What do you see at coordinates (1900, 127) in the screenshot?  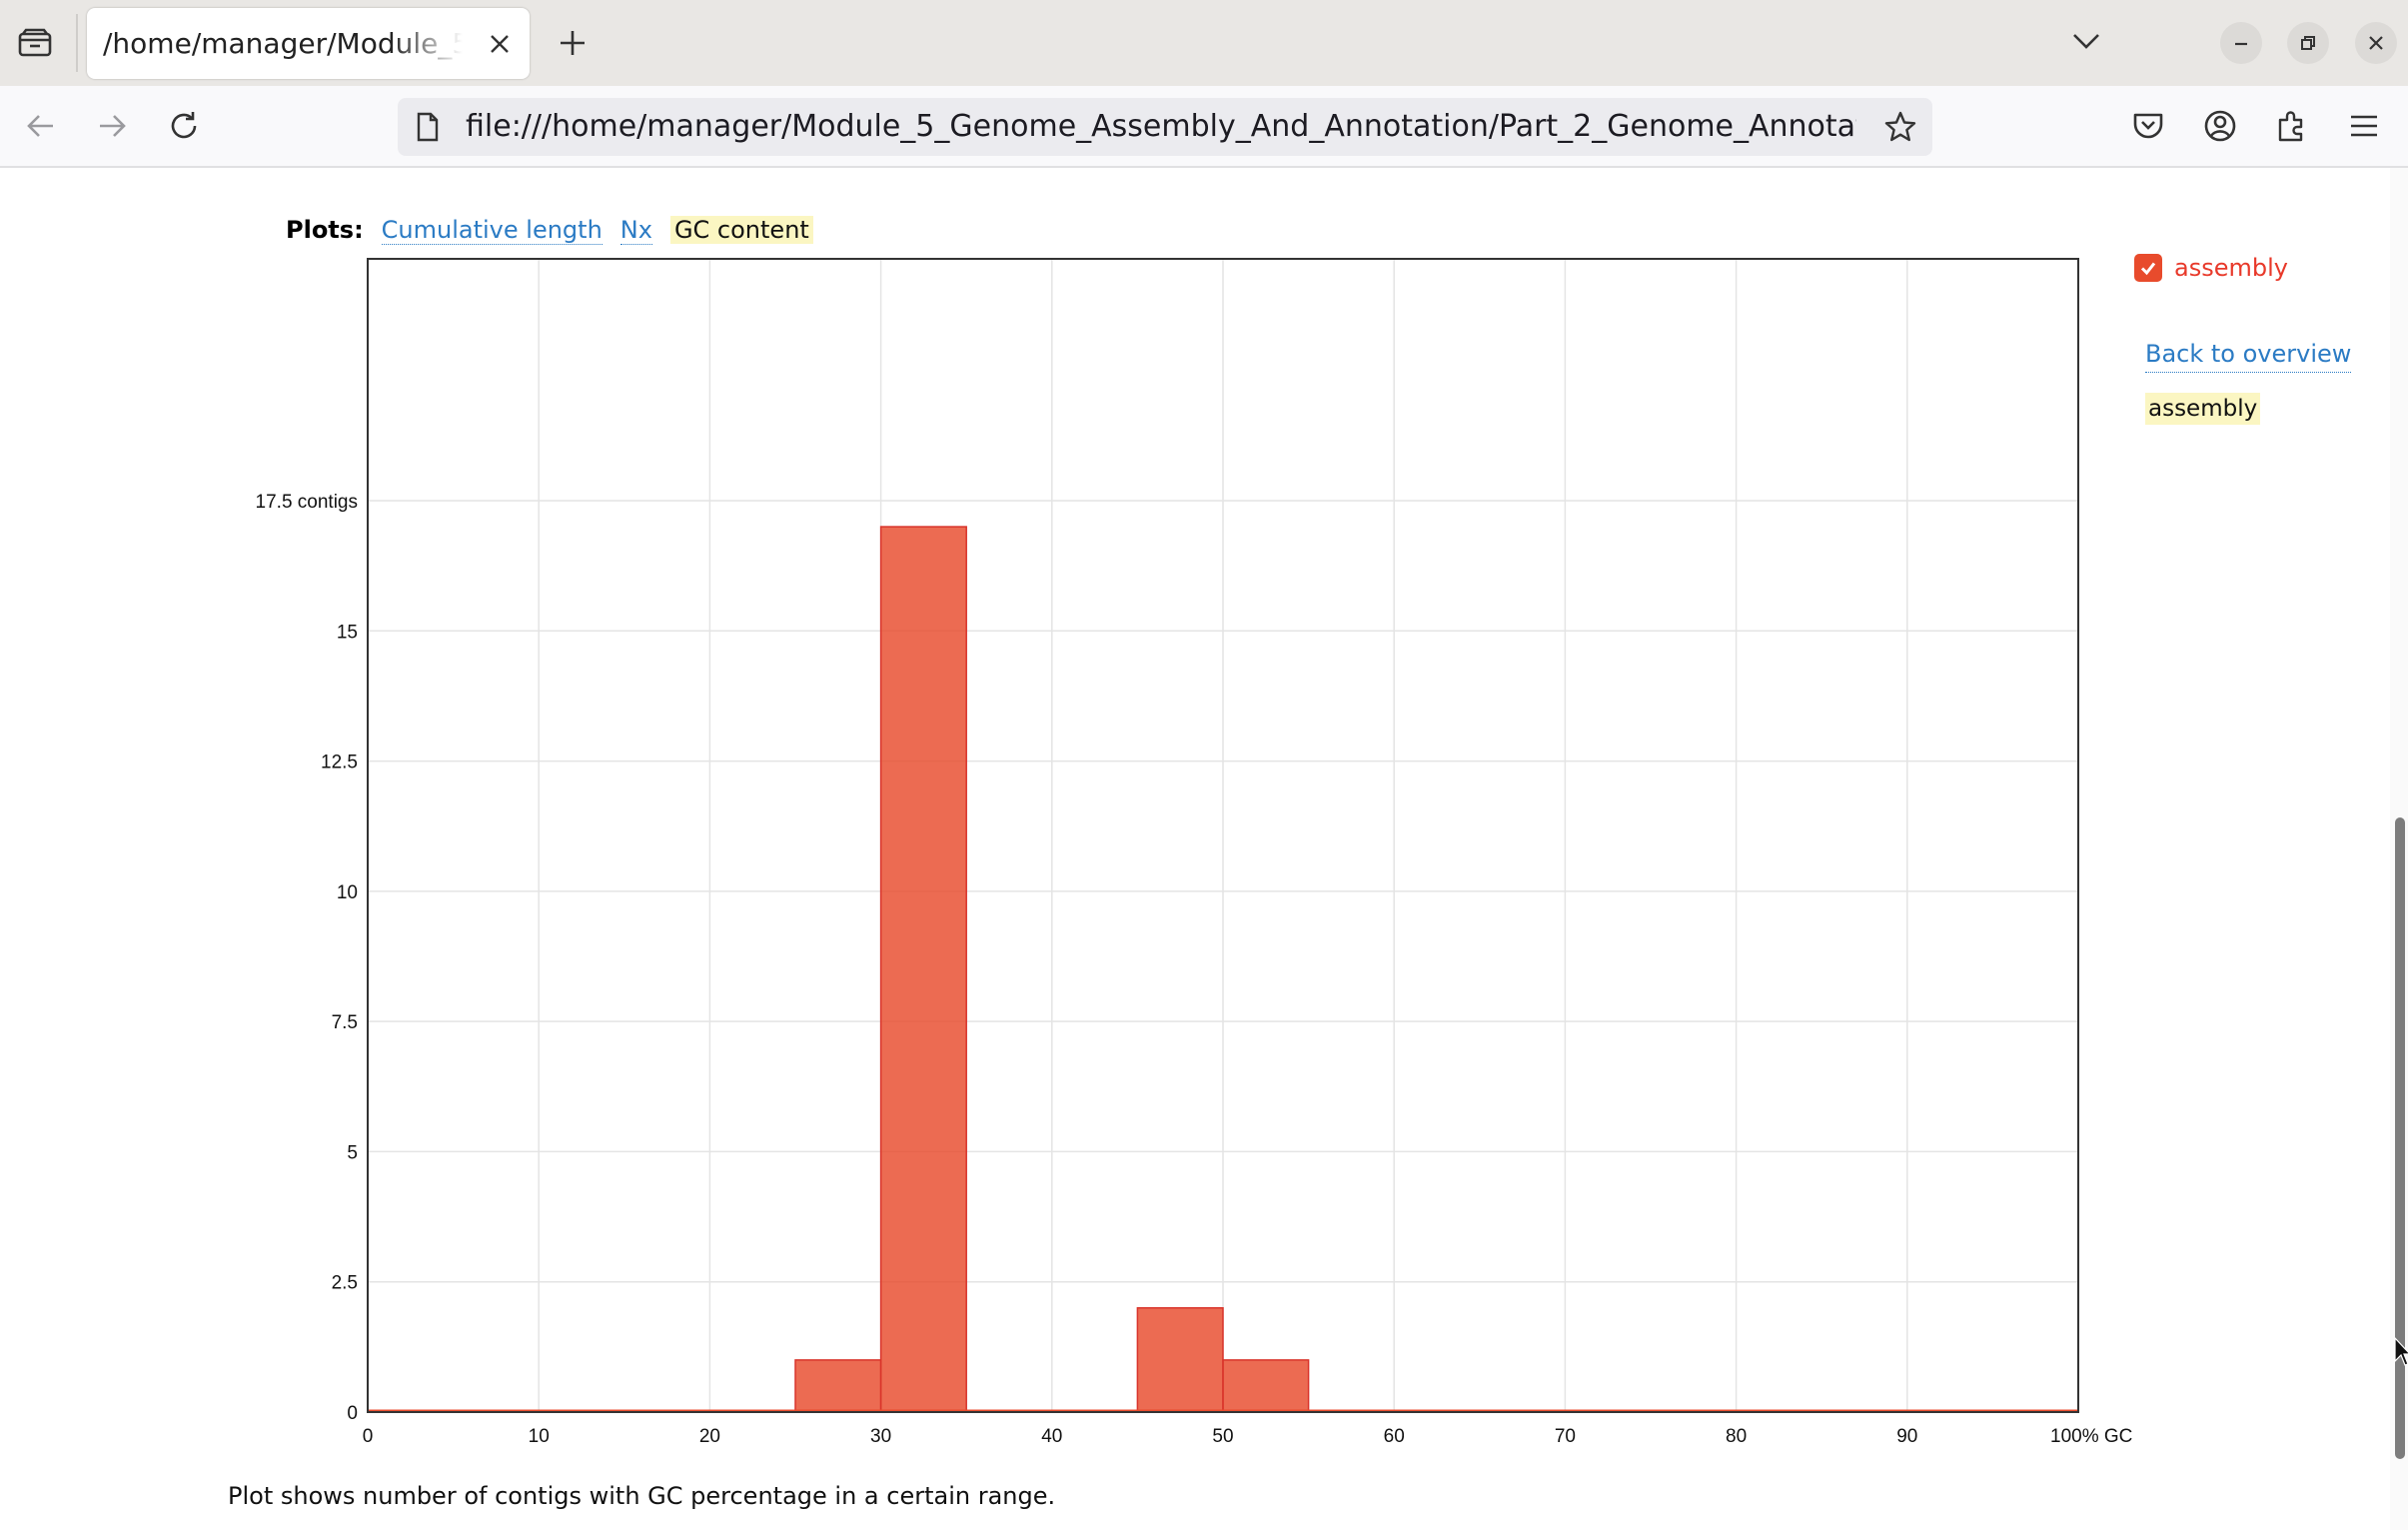 I see `bookmark-star-icon` at bounding box center [1900, 127].